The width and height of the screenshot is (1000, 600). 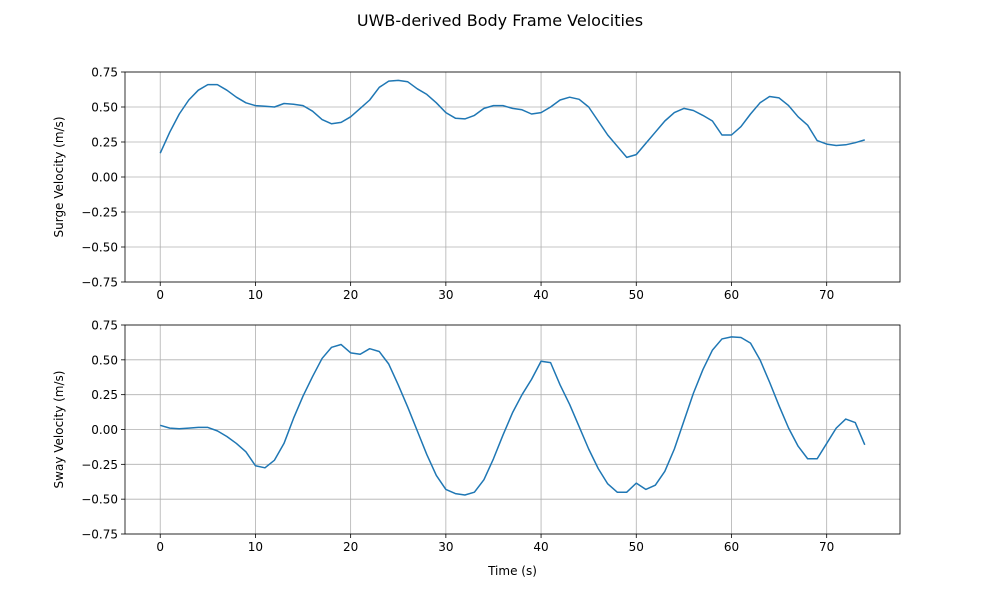 What do you see at coordinates (540, 295) in the screenshot?
I see `surge-xtick-label-4: 40` at bounding box center [540, 295].